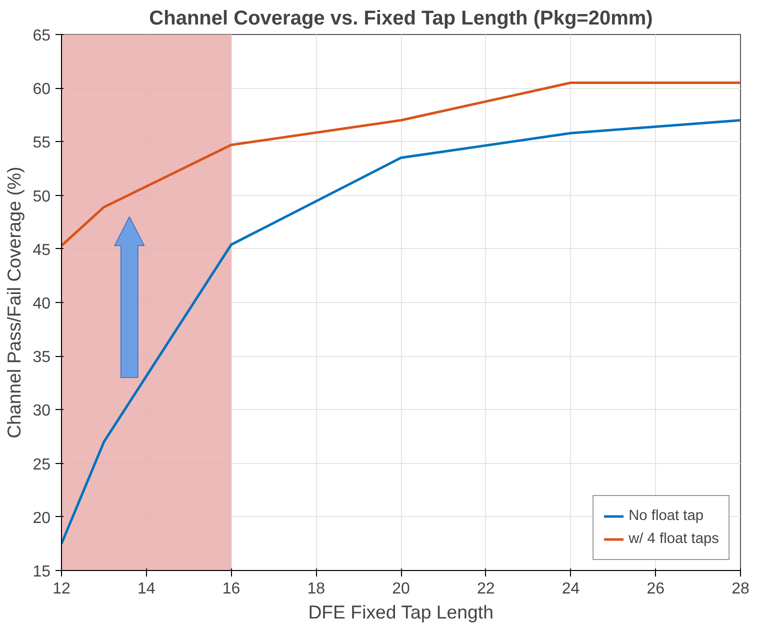 The image size is (760, 629). Describe the element at coordinates (41, 357) in the screenshot. I see `y-tick-label: 35` at that location.